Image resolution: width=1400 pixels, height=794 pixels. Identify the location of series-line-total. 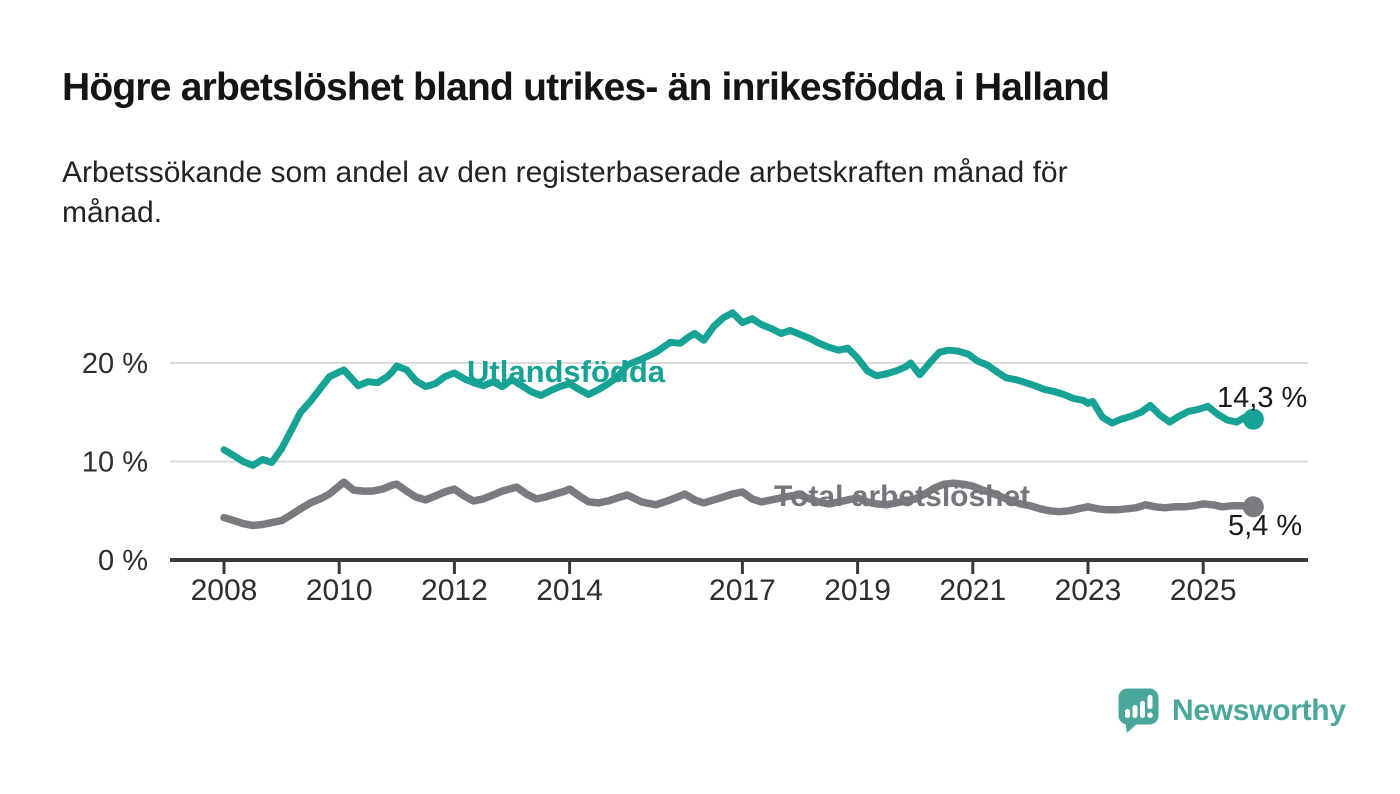
(739, 504).